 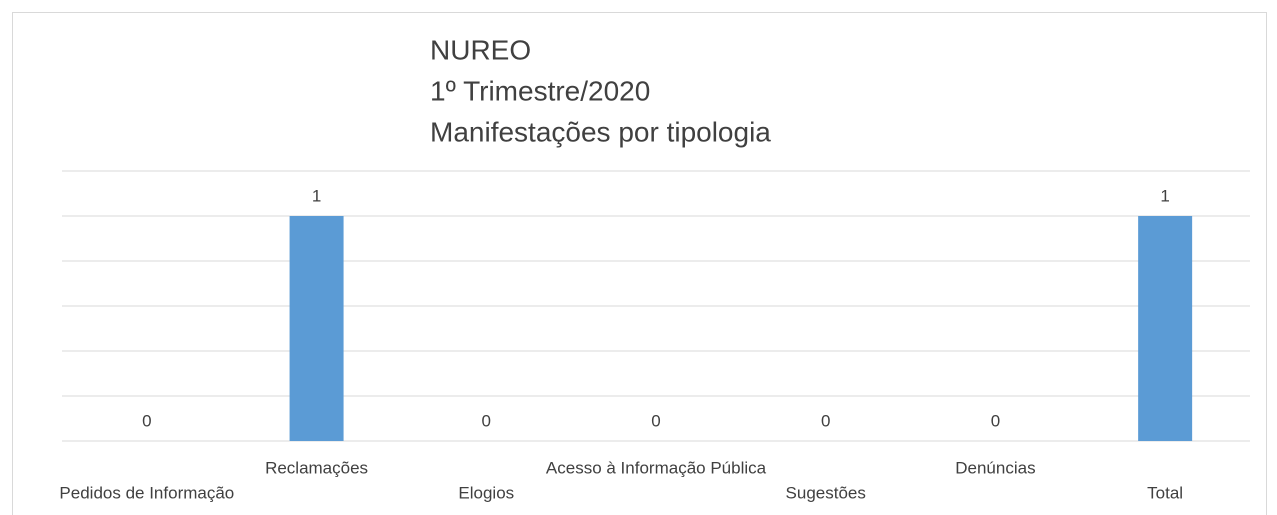 I want to click on x-tick-label: Reclamações, so click(x=316, y=467).